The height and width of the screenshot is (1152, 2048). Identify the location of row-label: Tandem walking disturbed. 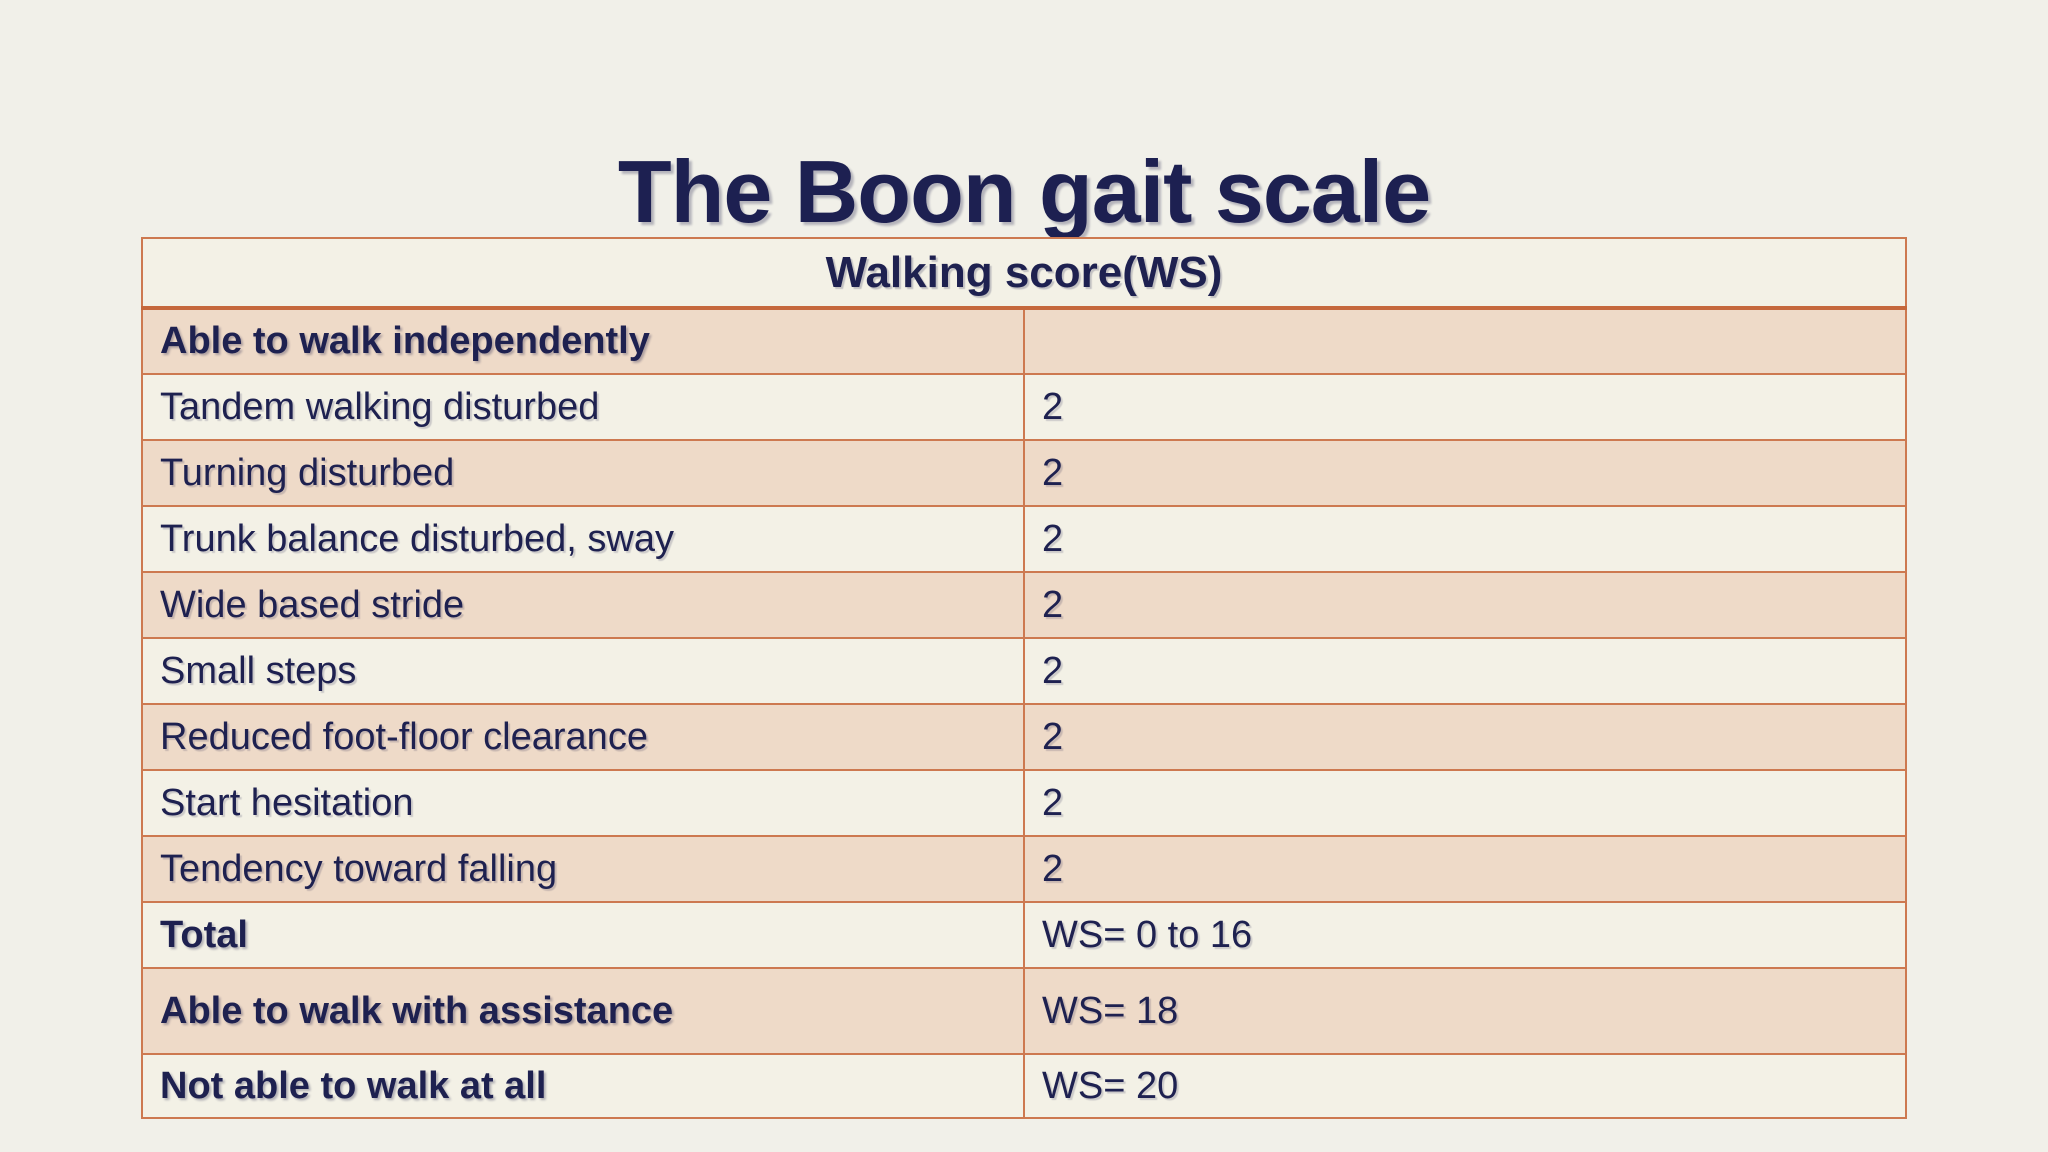
(583, 407).